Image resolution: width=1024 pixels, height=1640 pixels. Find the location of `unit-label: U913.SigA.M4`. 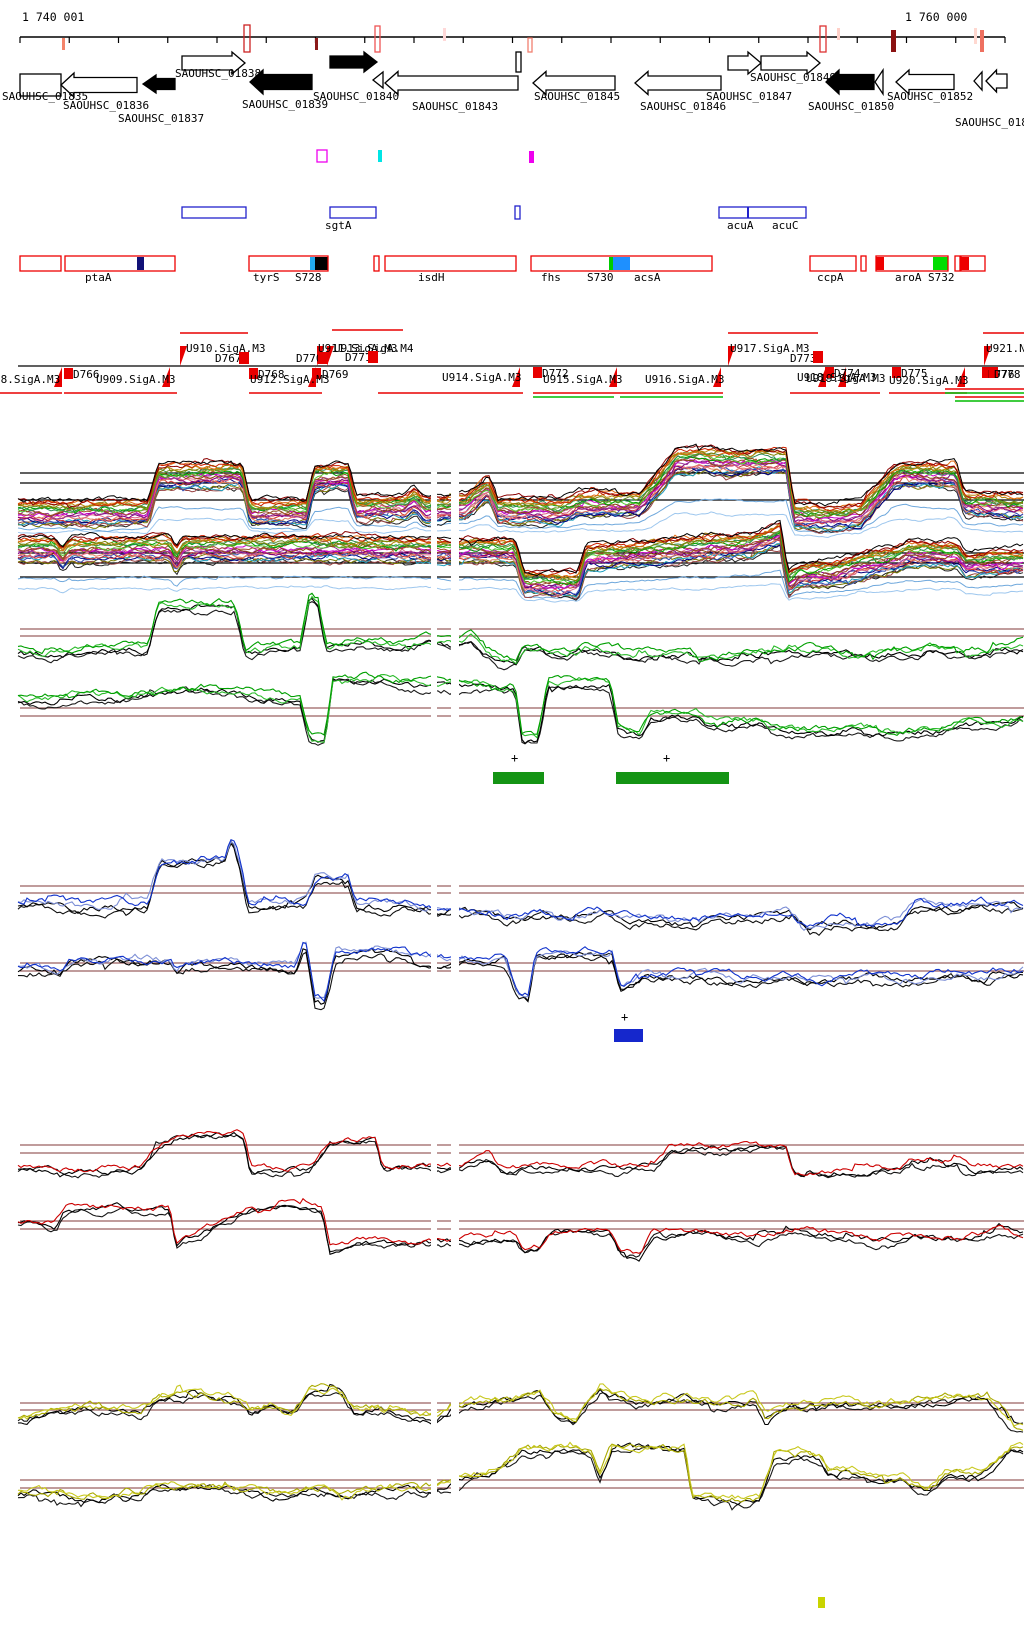

unit-label: U913.SigA.M4 is located at coordinates (374, 348).